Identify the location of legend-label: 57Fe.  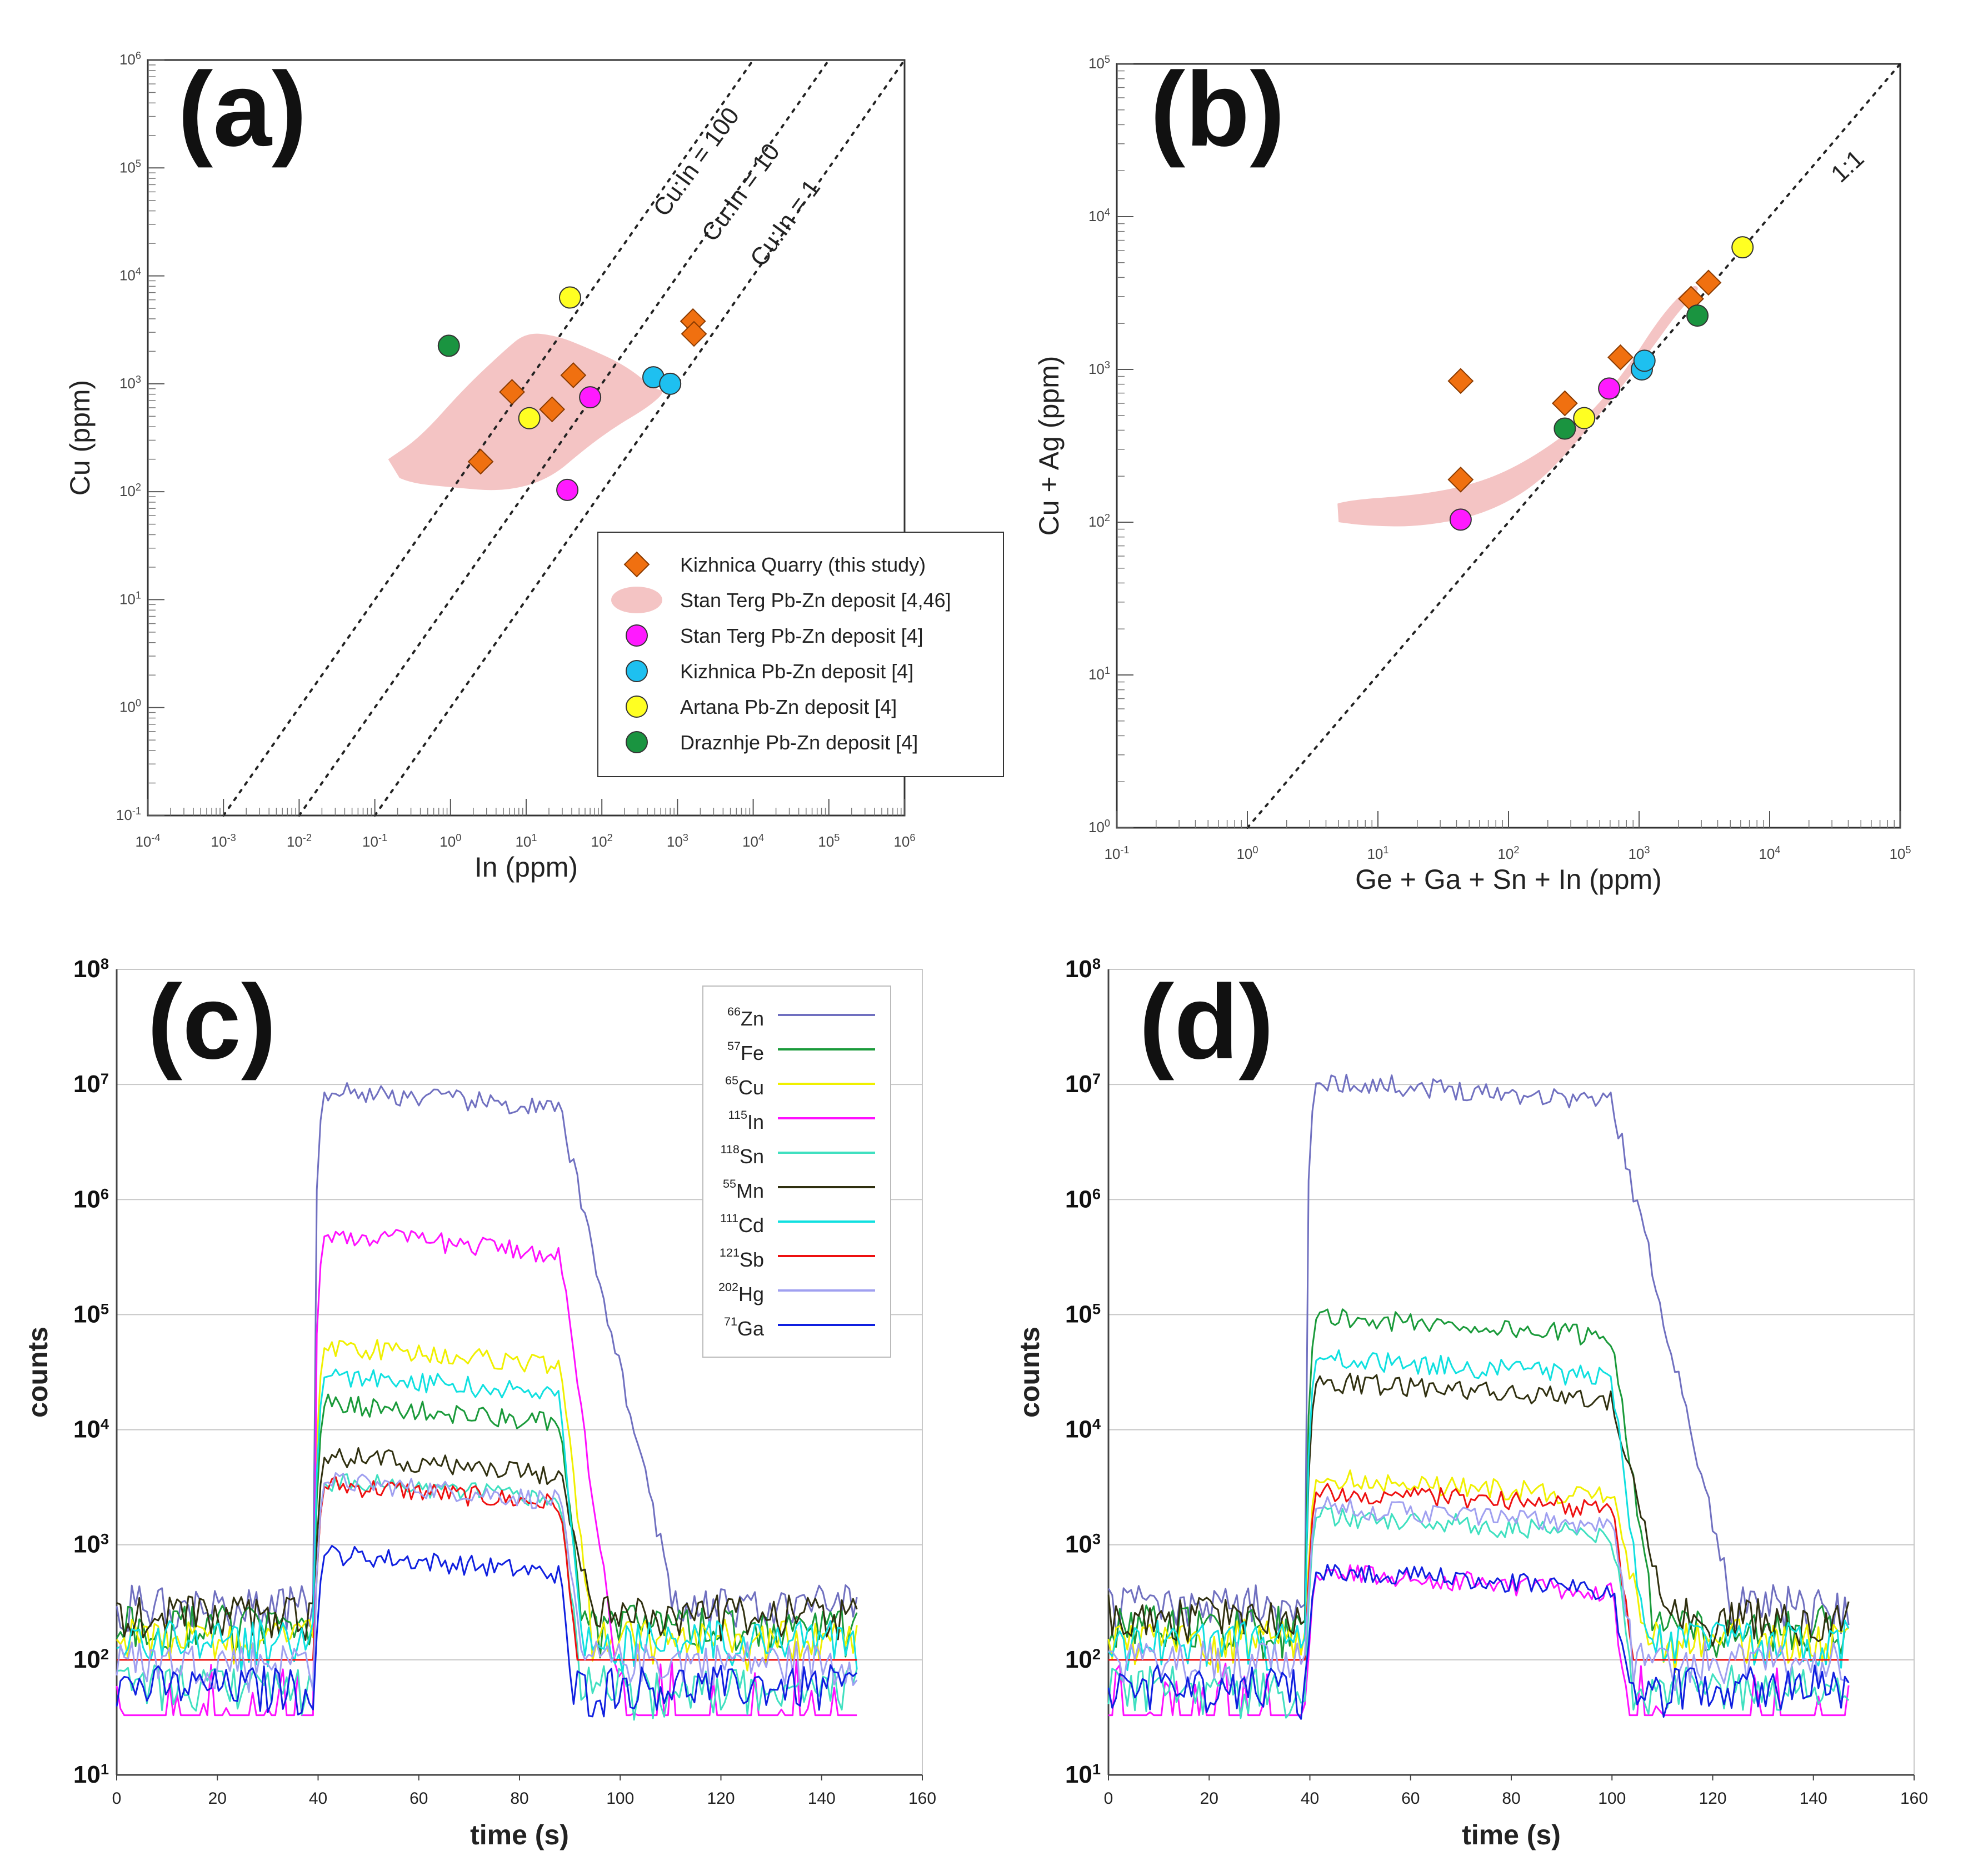
(745, 1051).